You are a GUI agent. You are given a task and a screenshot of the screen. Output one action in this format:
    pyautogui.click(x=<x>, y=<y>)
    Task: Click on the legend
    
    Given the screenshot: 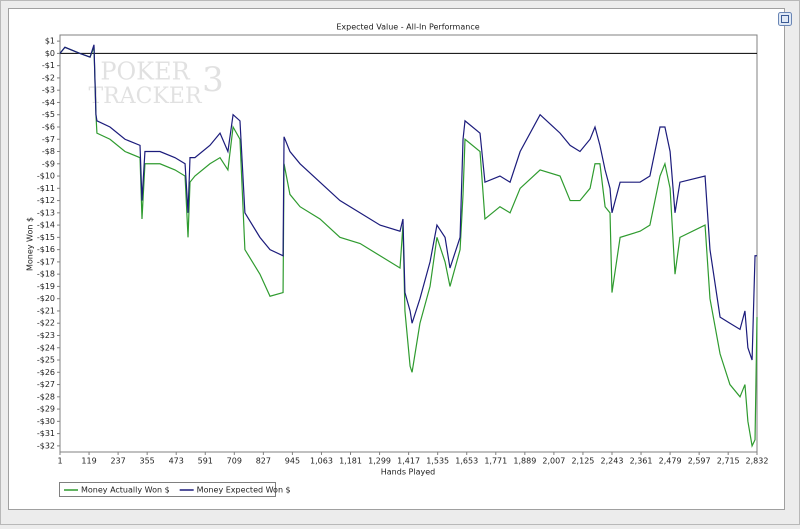 What is the action you would take?
    pyautogui.click(x=167, y=489)
    